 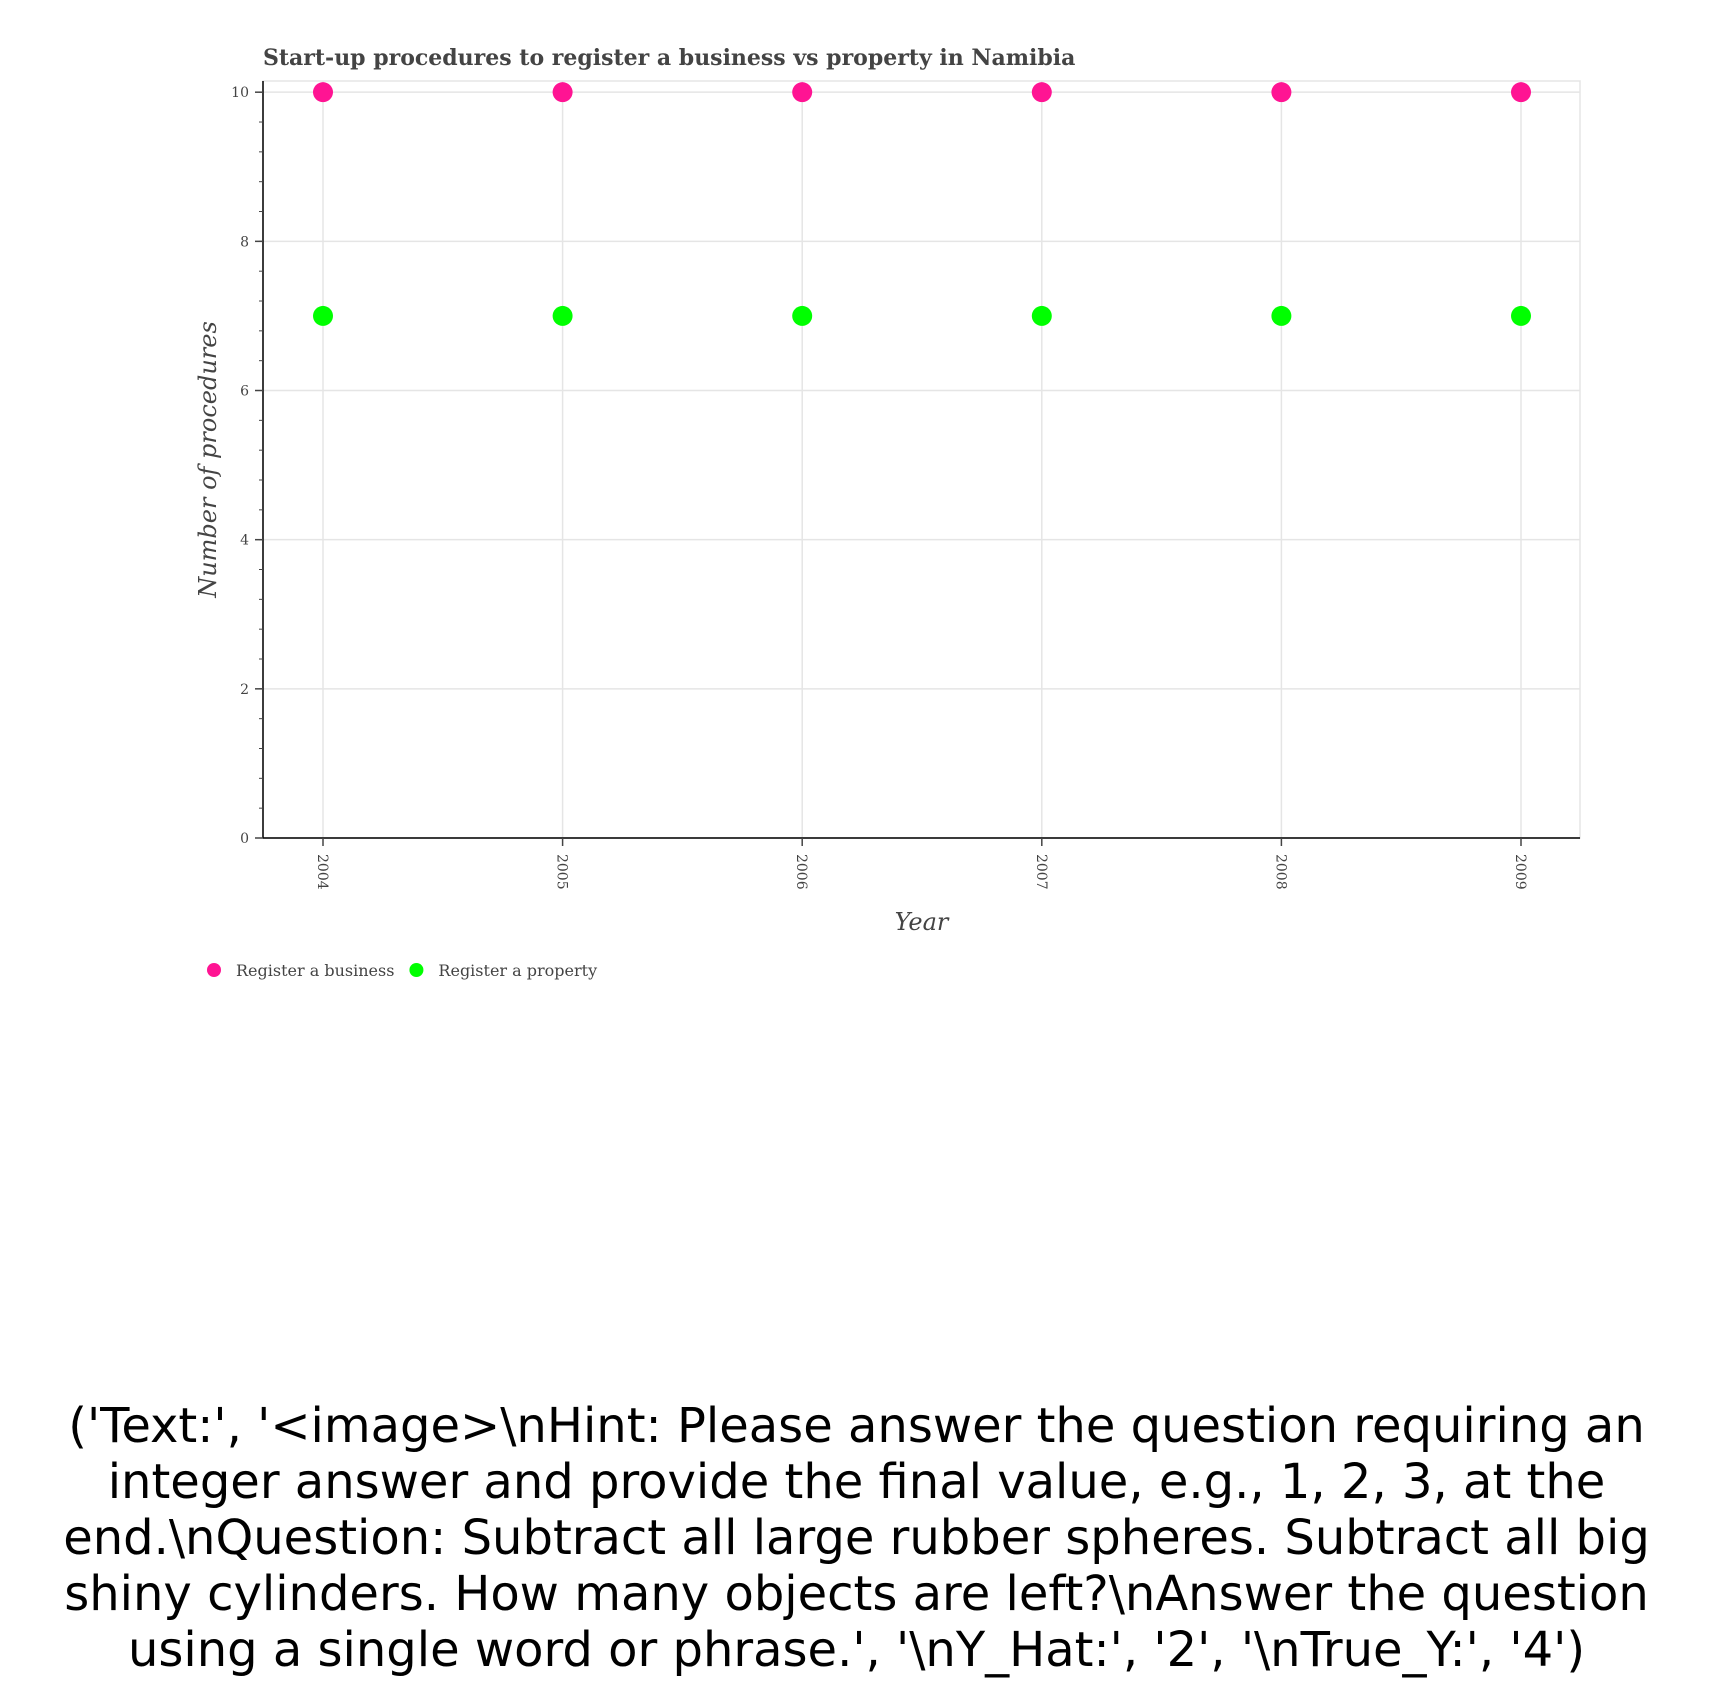 What do you see at coordinates (801, 872) in the screenshot?
I see `x-tick-label: 2006` at bounding box center [801, 872].